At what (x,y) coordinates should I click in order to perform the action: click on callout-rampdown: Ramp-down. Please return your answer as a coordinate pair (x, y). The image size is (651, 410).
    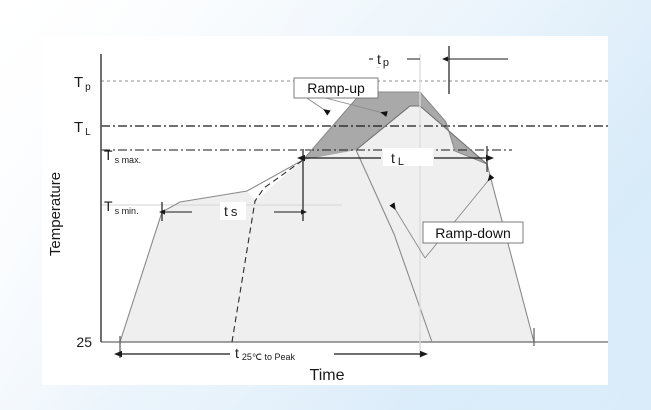
    Looking at the image, I should click on (473, 232).